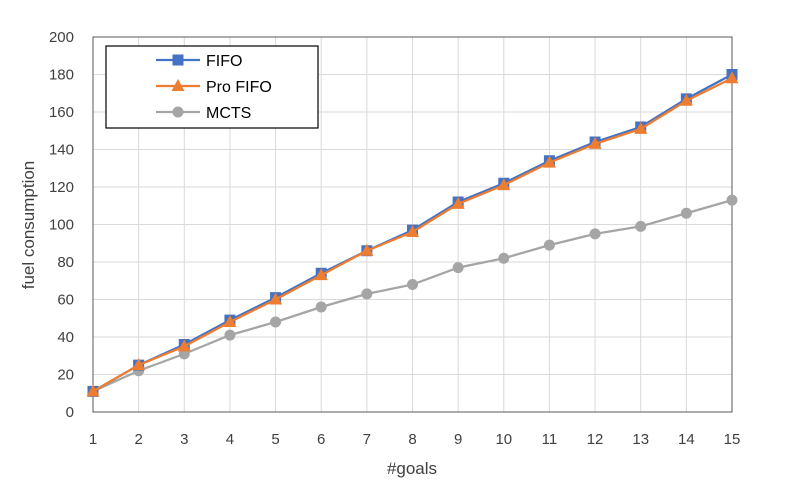 The width and height of the screenshot is (812, 487). Describe the element at coordinates (224, 61) in the screenshot. I see `legend-label: FIFO` at that location.